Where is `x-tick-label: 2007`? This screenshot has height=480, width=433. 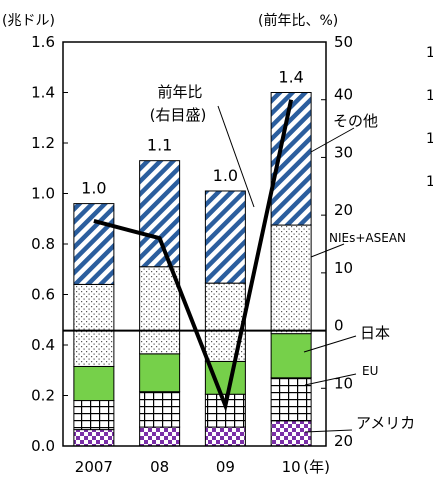 x-tick-label: 2007 is located at coordinates (94, 467).